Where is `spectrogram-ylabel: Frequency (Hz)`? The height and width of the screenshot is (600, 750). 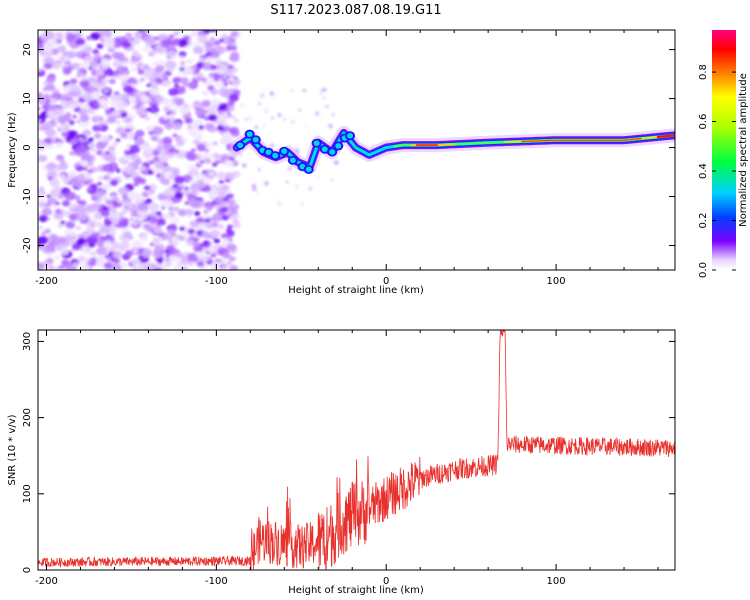 spectrogram-ylabel: Frequency (Hz) is located at coordinates (12, 150).